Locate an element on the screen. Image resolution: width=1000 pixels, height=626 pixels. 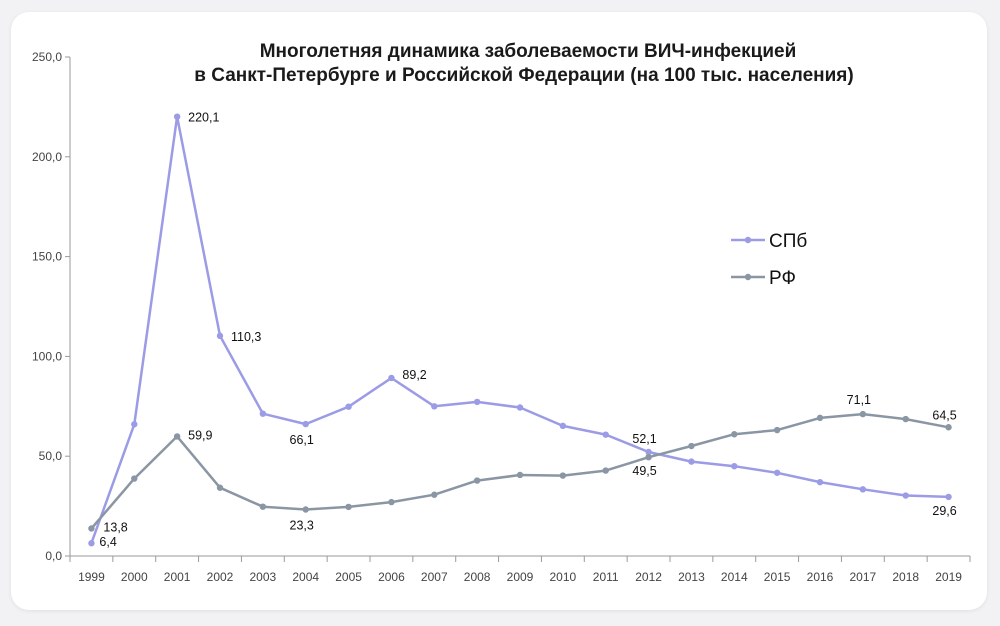
data-label-rf: 71,1 is located at coordinates (859, 400).